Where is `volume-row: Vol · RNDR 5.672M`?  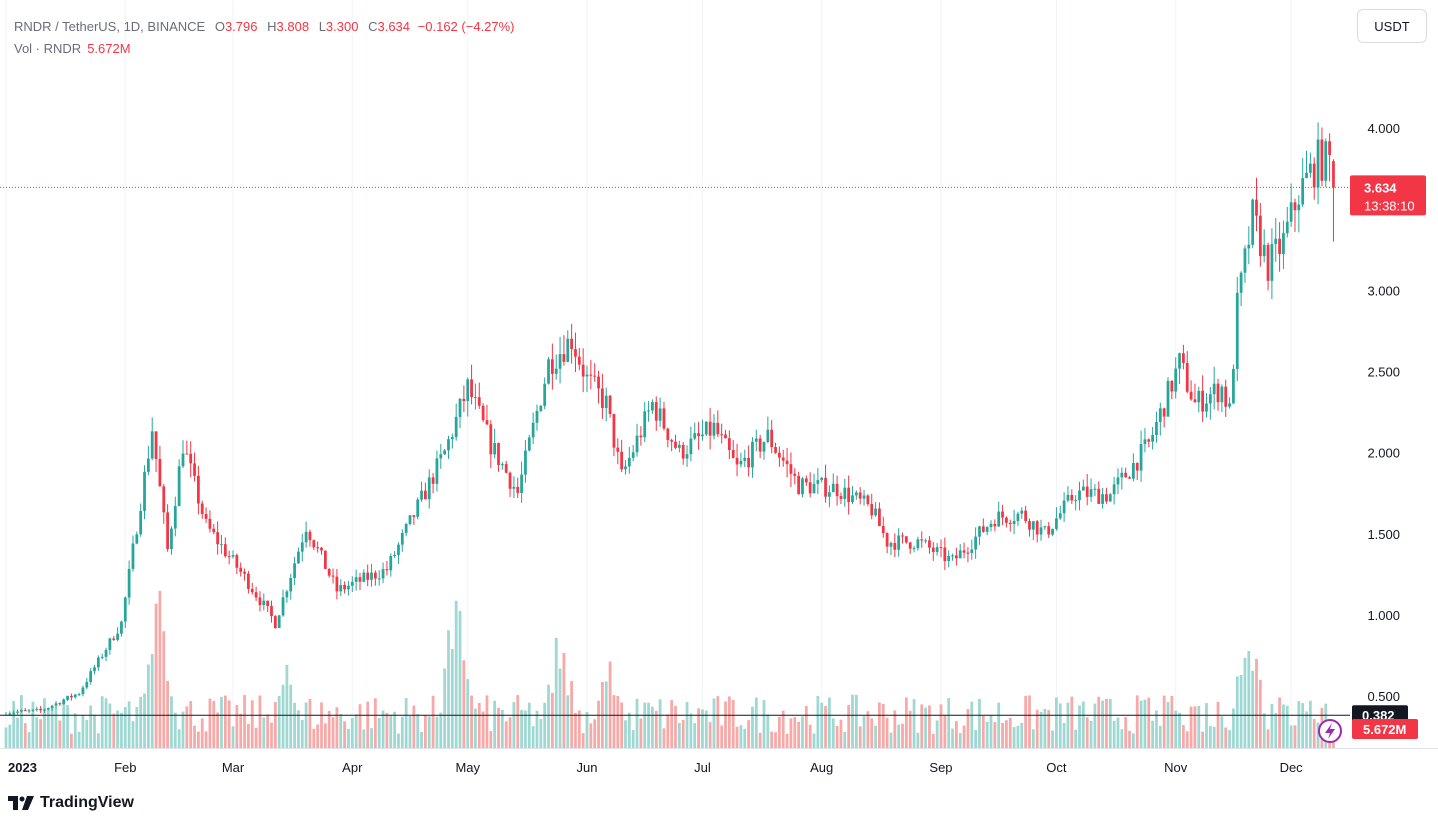 volume-row: Vol · RNDR 5.672M is located at coordinates (264, 49).